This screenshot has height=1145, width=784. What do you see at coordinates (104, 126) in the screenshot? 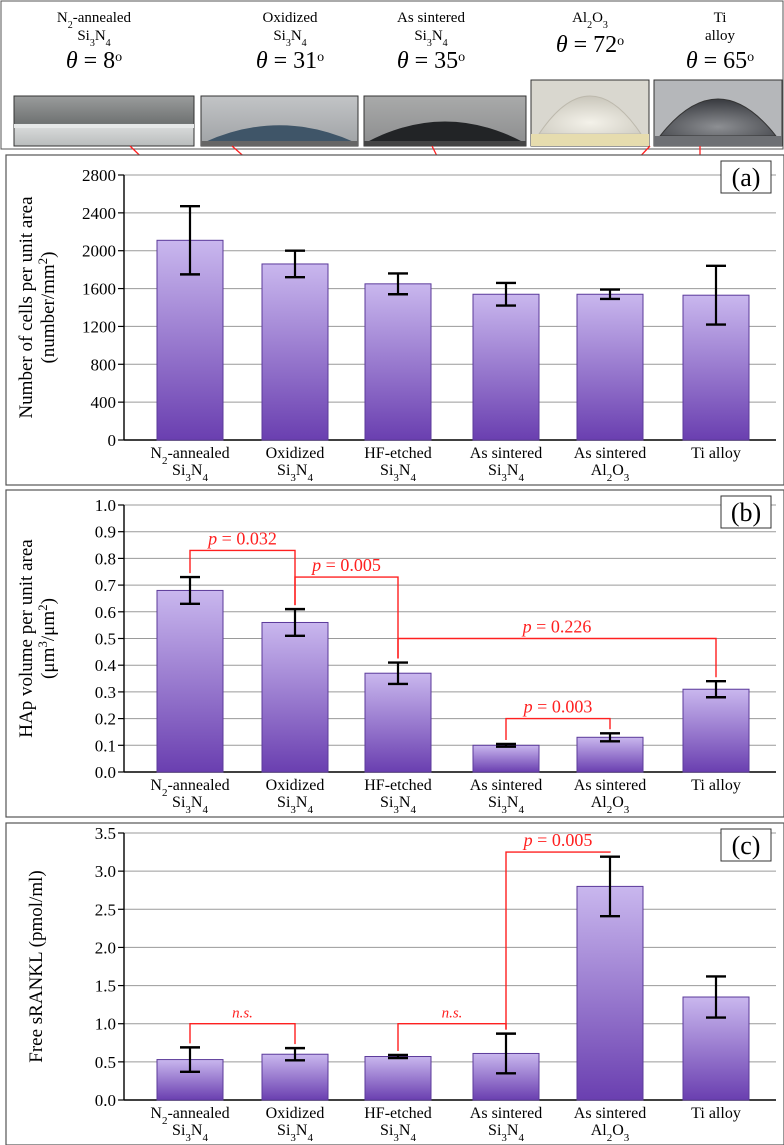
I see `photo-film` at bounding box center [104, 126].